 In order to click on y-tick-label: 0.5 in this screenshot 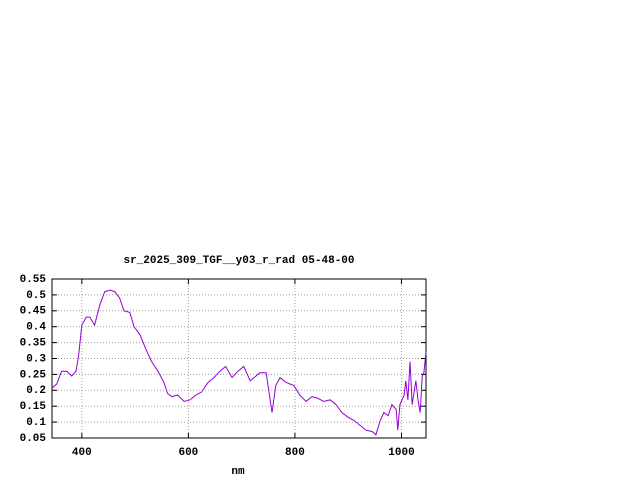, I will do `click(36, 296)`.